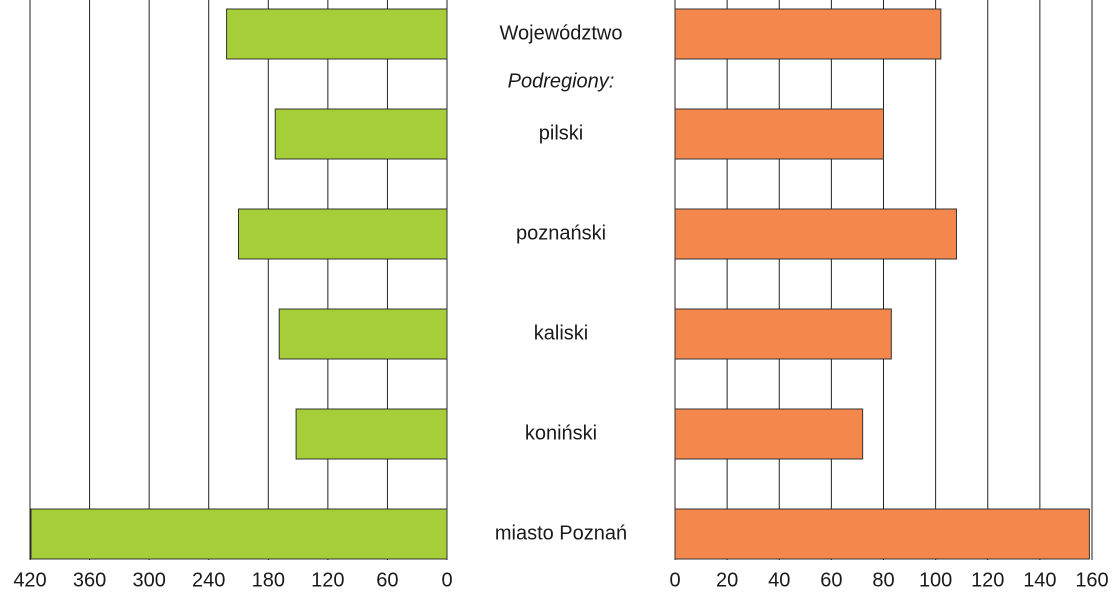 Image resolution: width=1118 pixels, height=604 pixels. Describe the element at coordinates (561, 233) in the screenshot. I see `category-label: poznański` at that location.